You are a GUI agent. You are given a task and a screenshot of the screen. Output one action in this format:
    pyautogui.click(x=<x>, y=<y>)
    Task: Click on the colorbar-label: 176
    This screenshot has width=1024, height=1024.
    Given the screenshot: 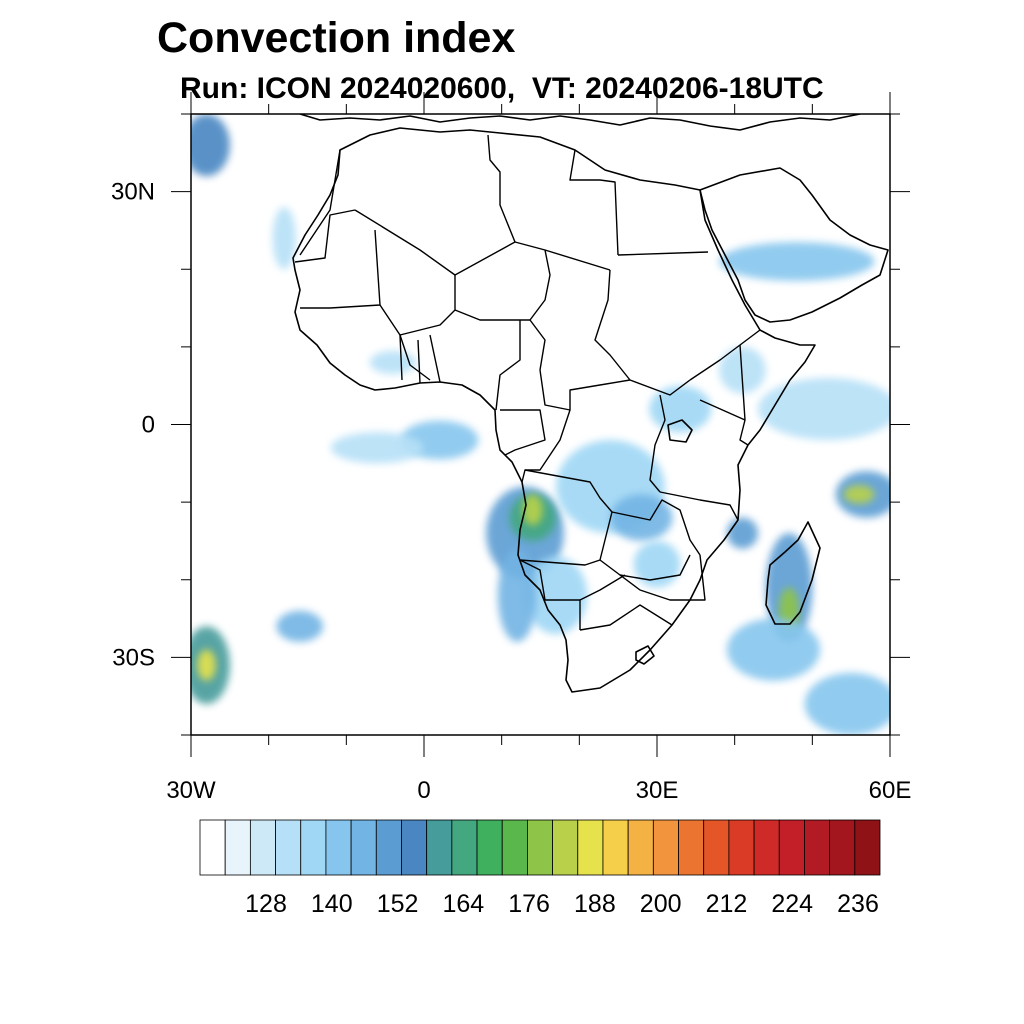 What is the action you would take?
    pyautogui.click(x=529, y=904)
    